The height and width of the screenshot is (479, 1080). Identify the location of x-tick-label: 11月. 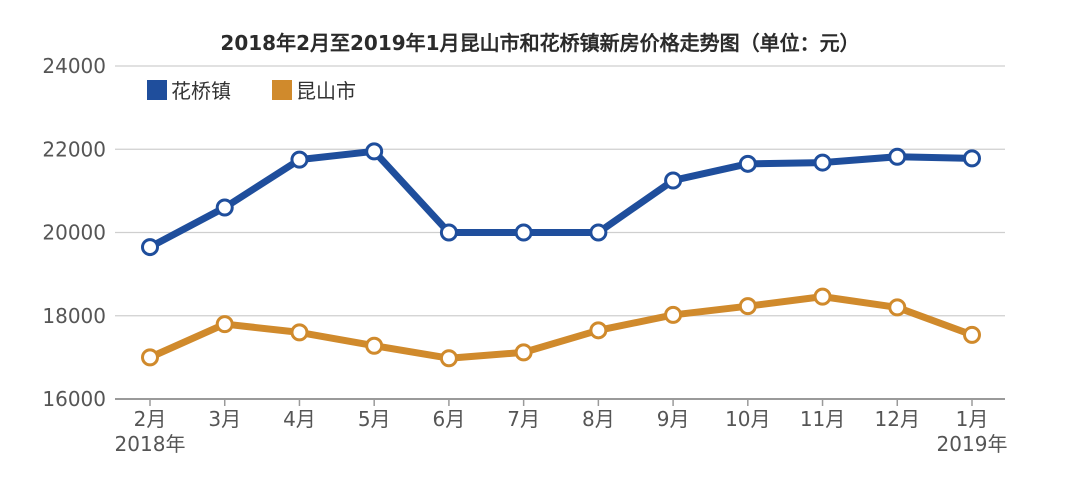
(822, 419).